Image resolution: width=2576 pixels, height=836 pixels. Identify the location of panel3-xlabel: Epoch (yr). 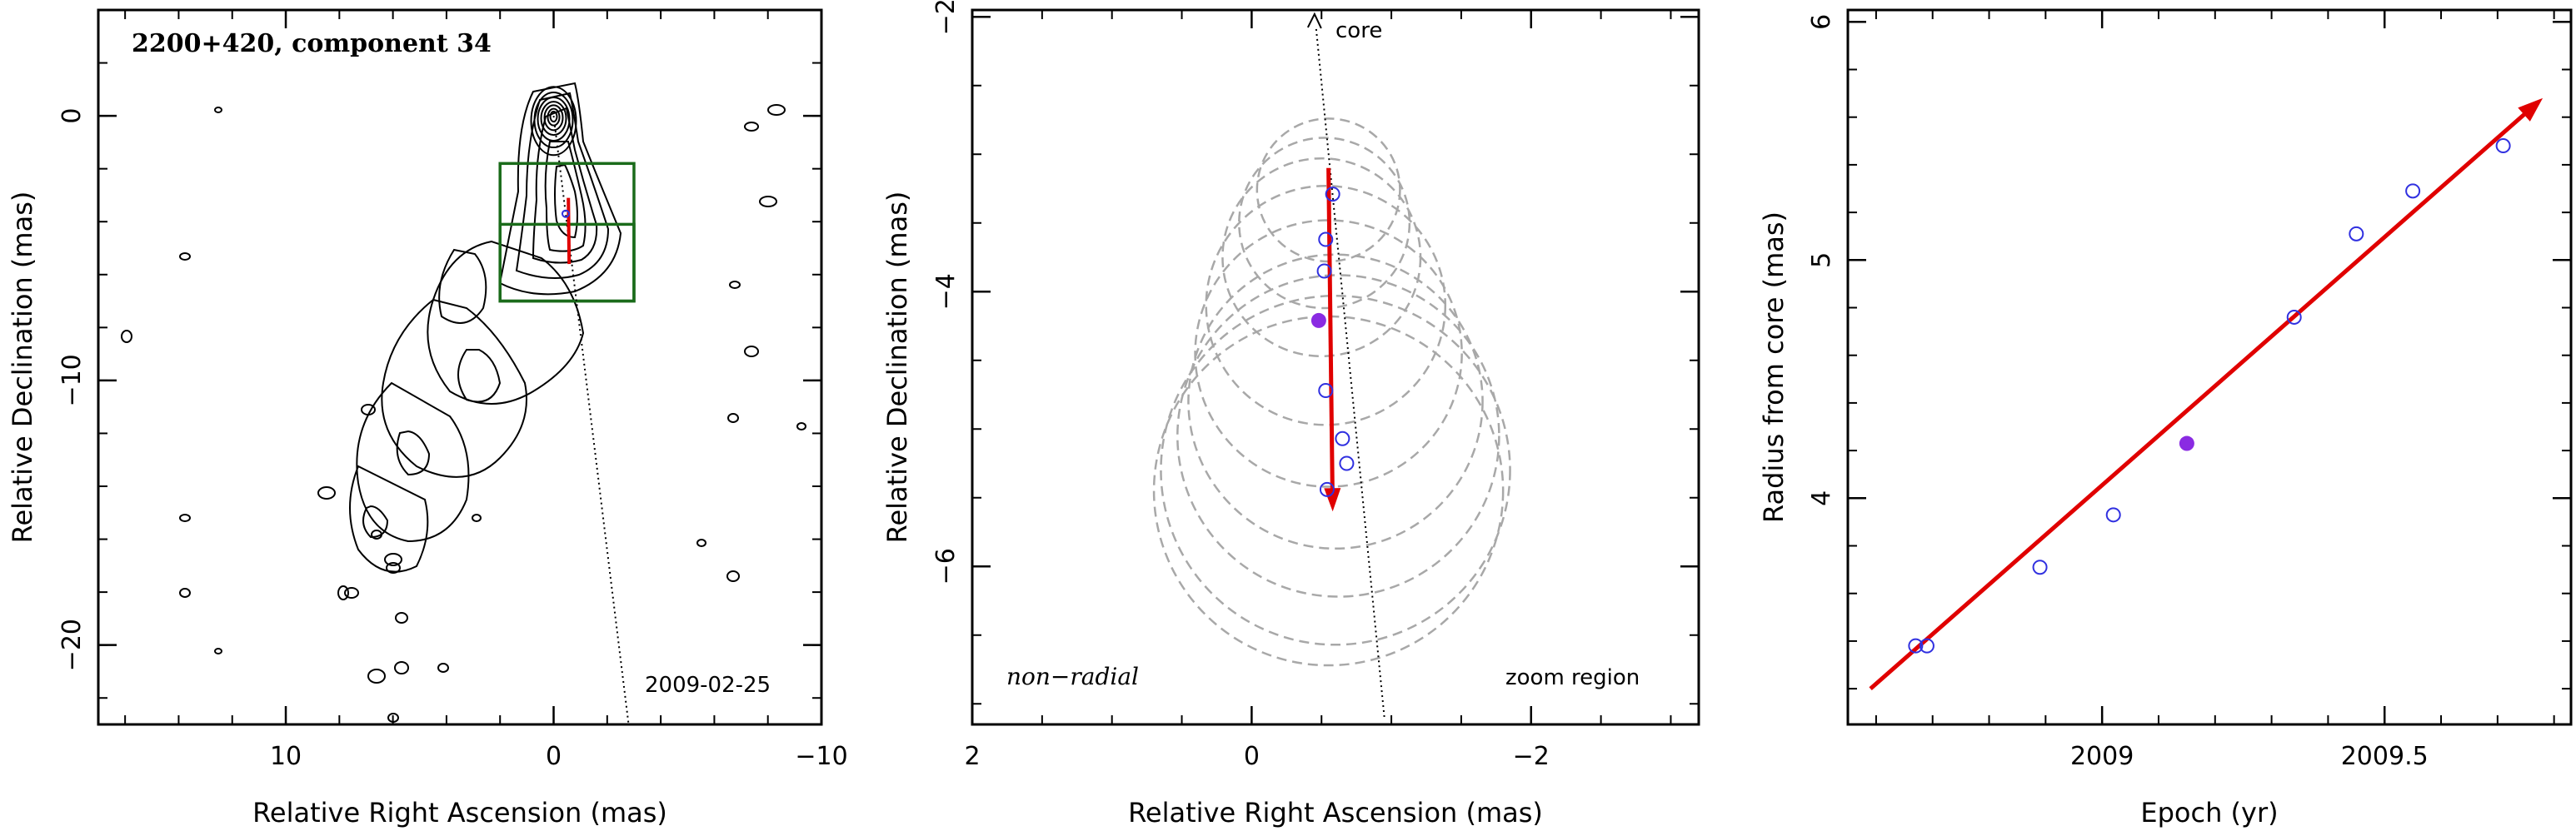
(2209, 813).